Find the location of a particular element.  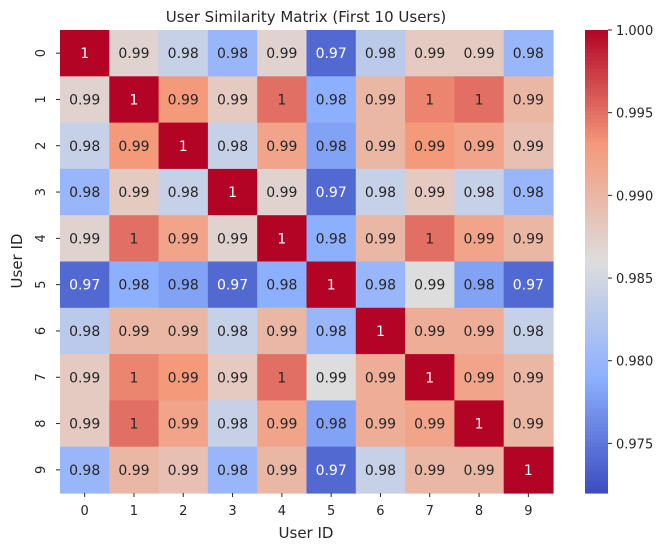

cell-value-label: 0.97 is located at coordinates (84, 286).